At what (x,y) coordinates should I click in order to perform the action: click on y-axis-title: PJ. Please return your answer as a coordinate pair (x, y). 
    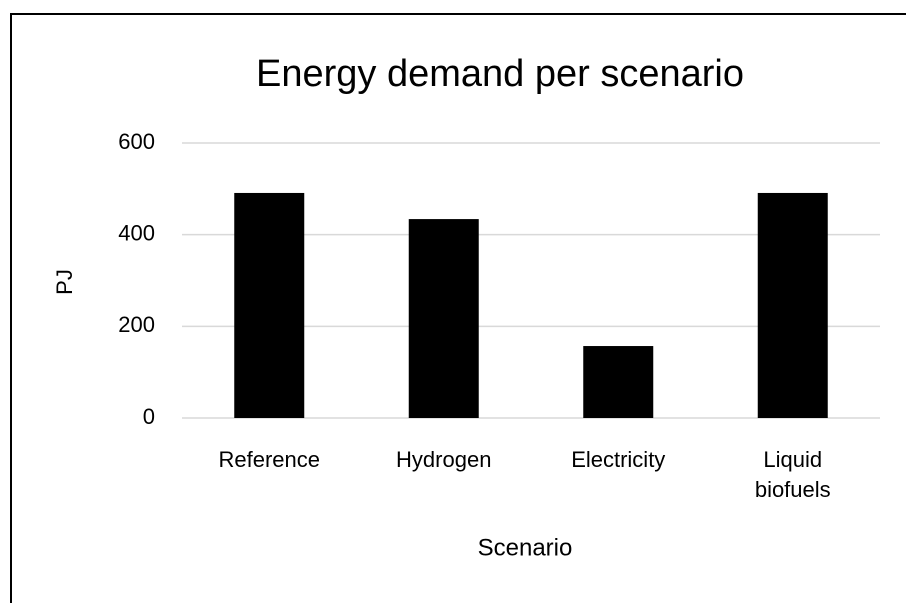
    Looking at the image, I should click on (64, 282).